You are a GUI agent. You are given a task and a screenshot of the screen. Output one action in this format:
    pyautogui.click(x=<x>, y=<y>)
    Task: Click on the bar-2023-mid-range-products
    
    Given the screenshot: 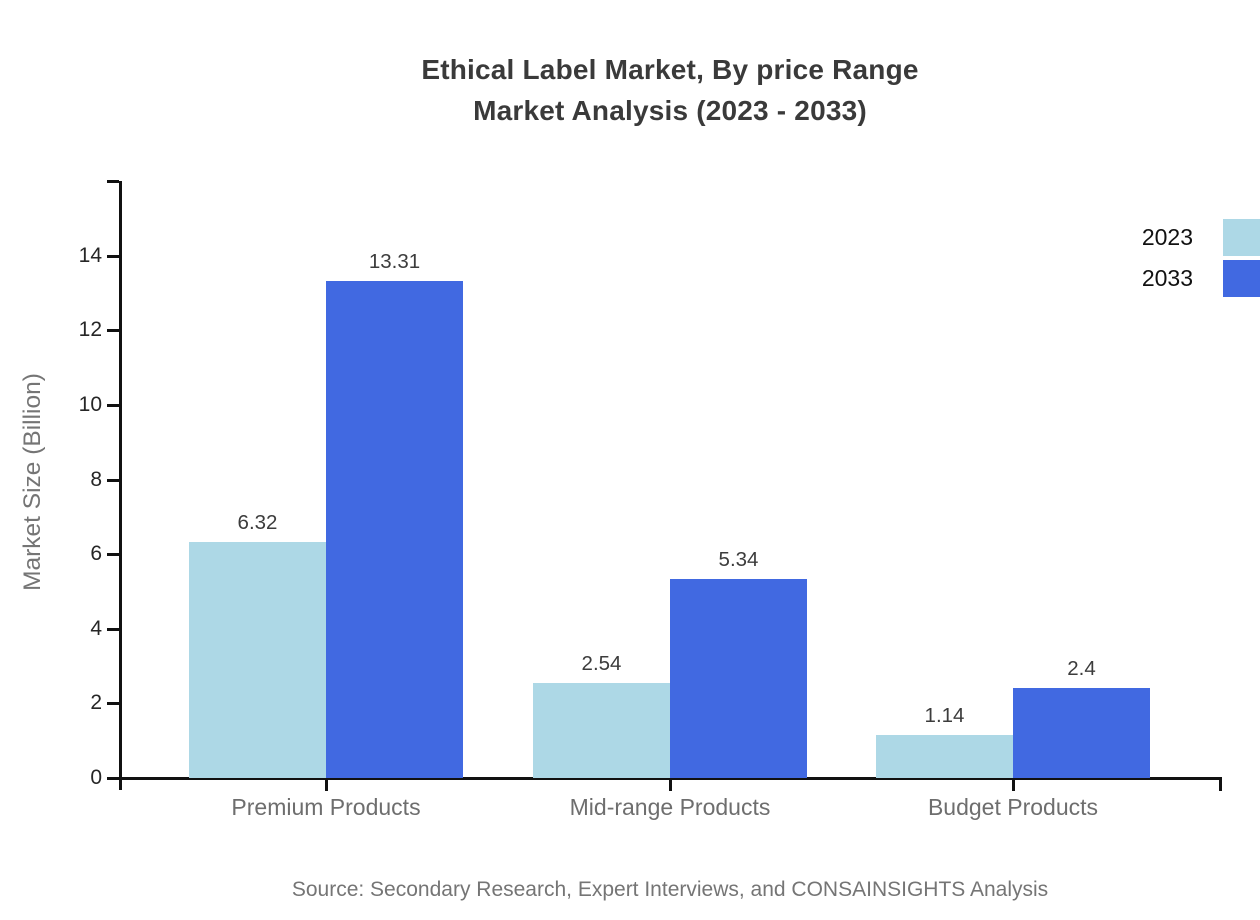 What is the action you would take?
    pyautogui.click(x=601, y=730)
    